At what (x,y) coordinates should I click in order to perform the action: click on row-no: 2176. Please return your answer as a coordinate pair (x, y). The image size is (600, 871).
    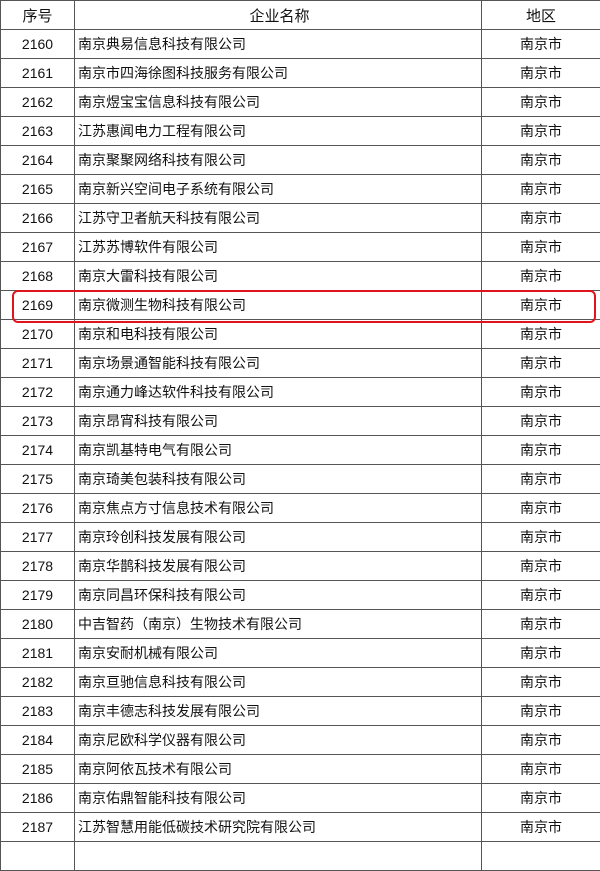
    Looking at the image, I should click on (38, 508).